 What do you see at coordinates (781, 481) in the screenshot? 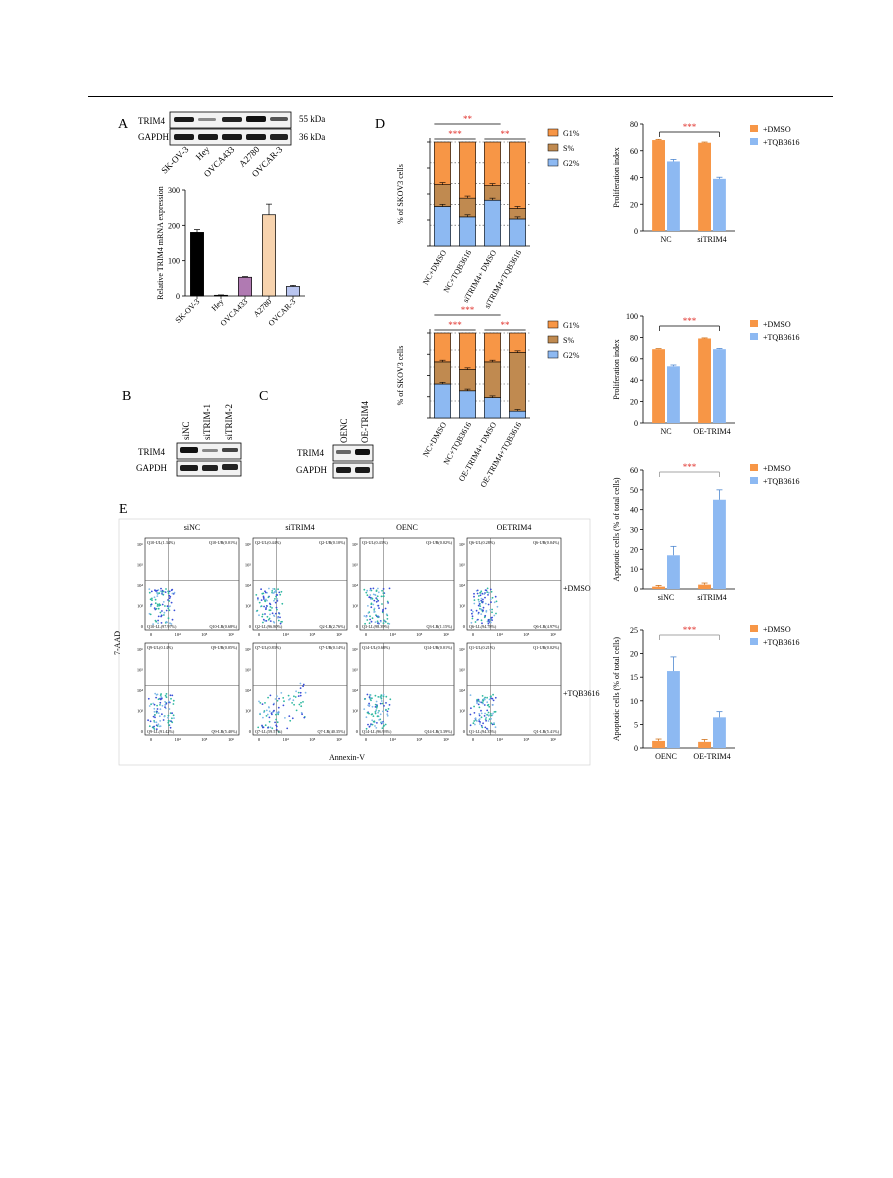
I see `legend-label: +TQB3616` at bounding box center [781, 481].